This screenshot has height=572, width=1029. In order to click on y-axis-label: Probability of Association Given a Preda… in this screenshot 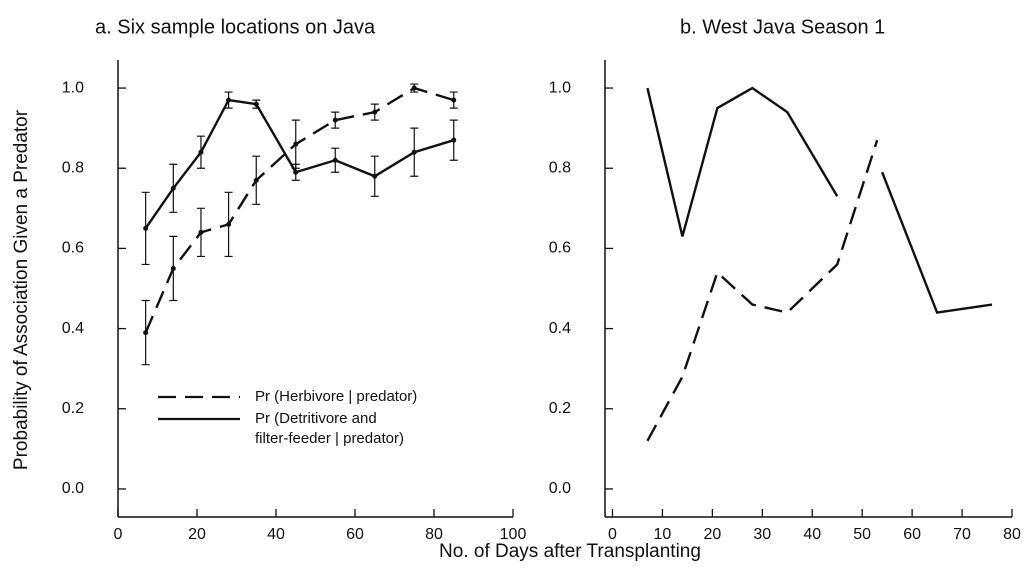, I will do `click(21, 289)`.